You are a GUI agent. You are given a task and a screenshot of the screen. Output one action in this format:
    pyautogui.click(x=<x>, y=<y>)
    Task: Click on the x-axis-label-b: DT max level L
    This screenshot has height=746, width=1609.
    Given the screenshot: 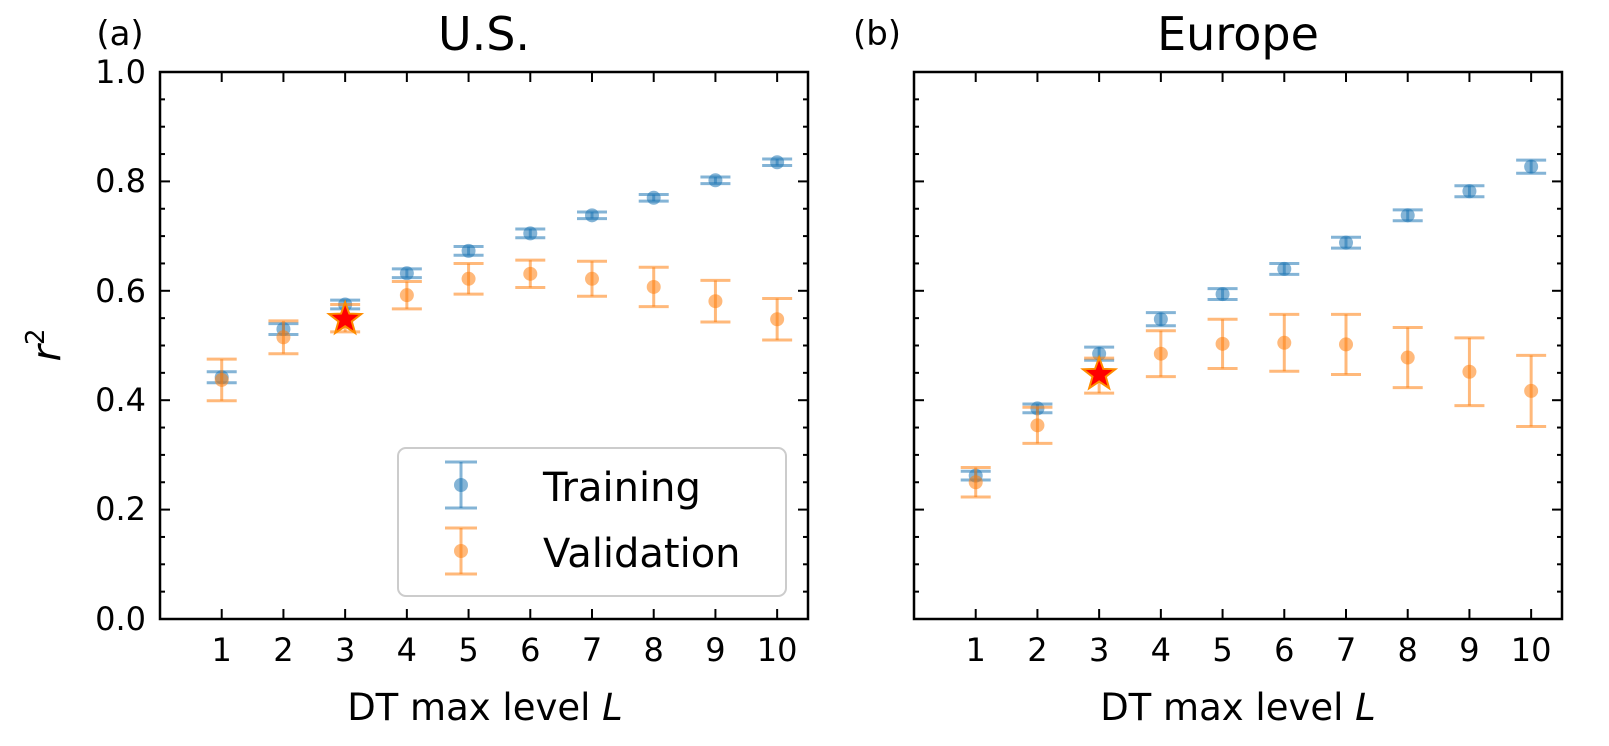 What is the action you would take?
    pyautogui.click(x=1238, y=707)
    